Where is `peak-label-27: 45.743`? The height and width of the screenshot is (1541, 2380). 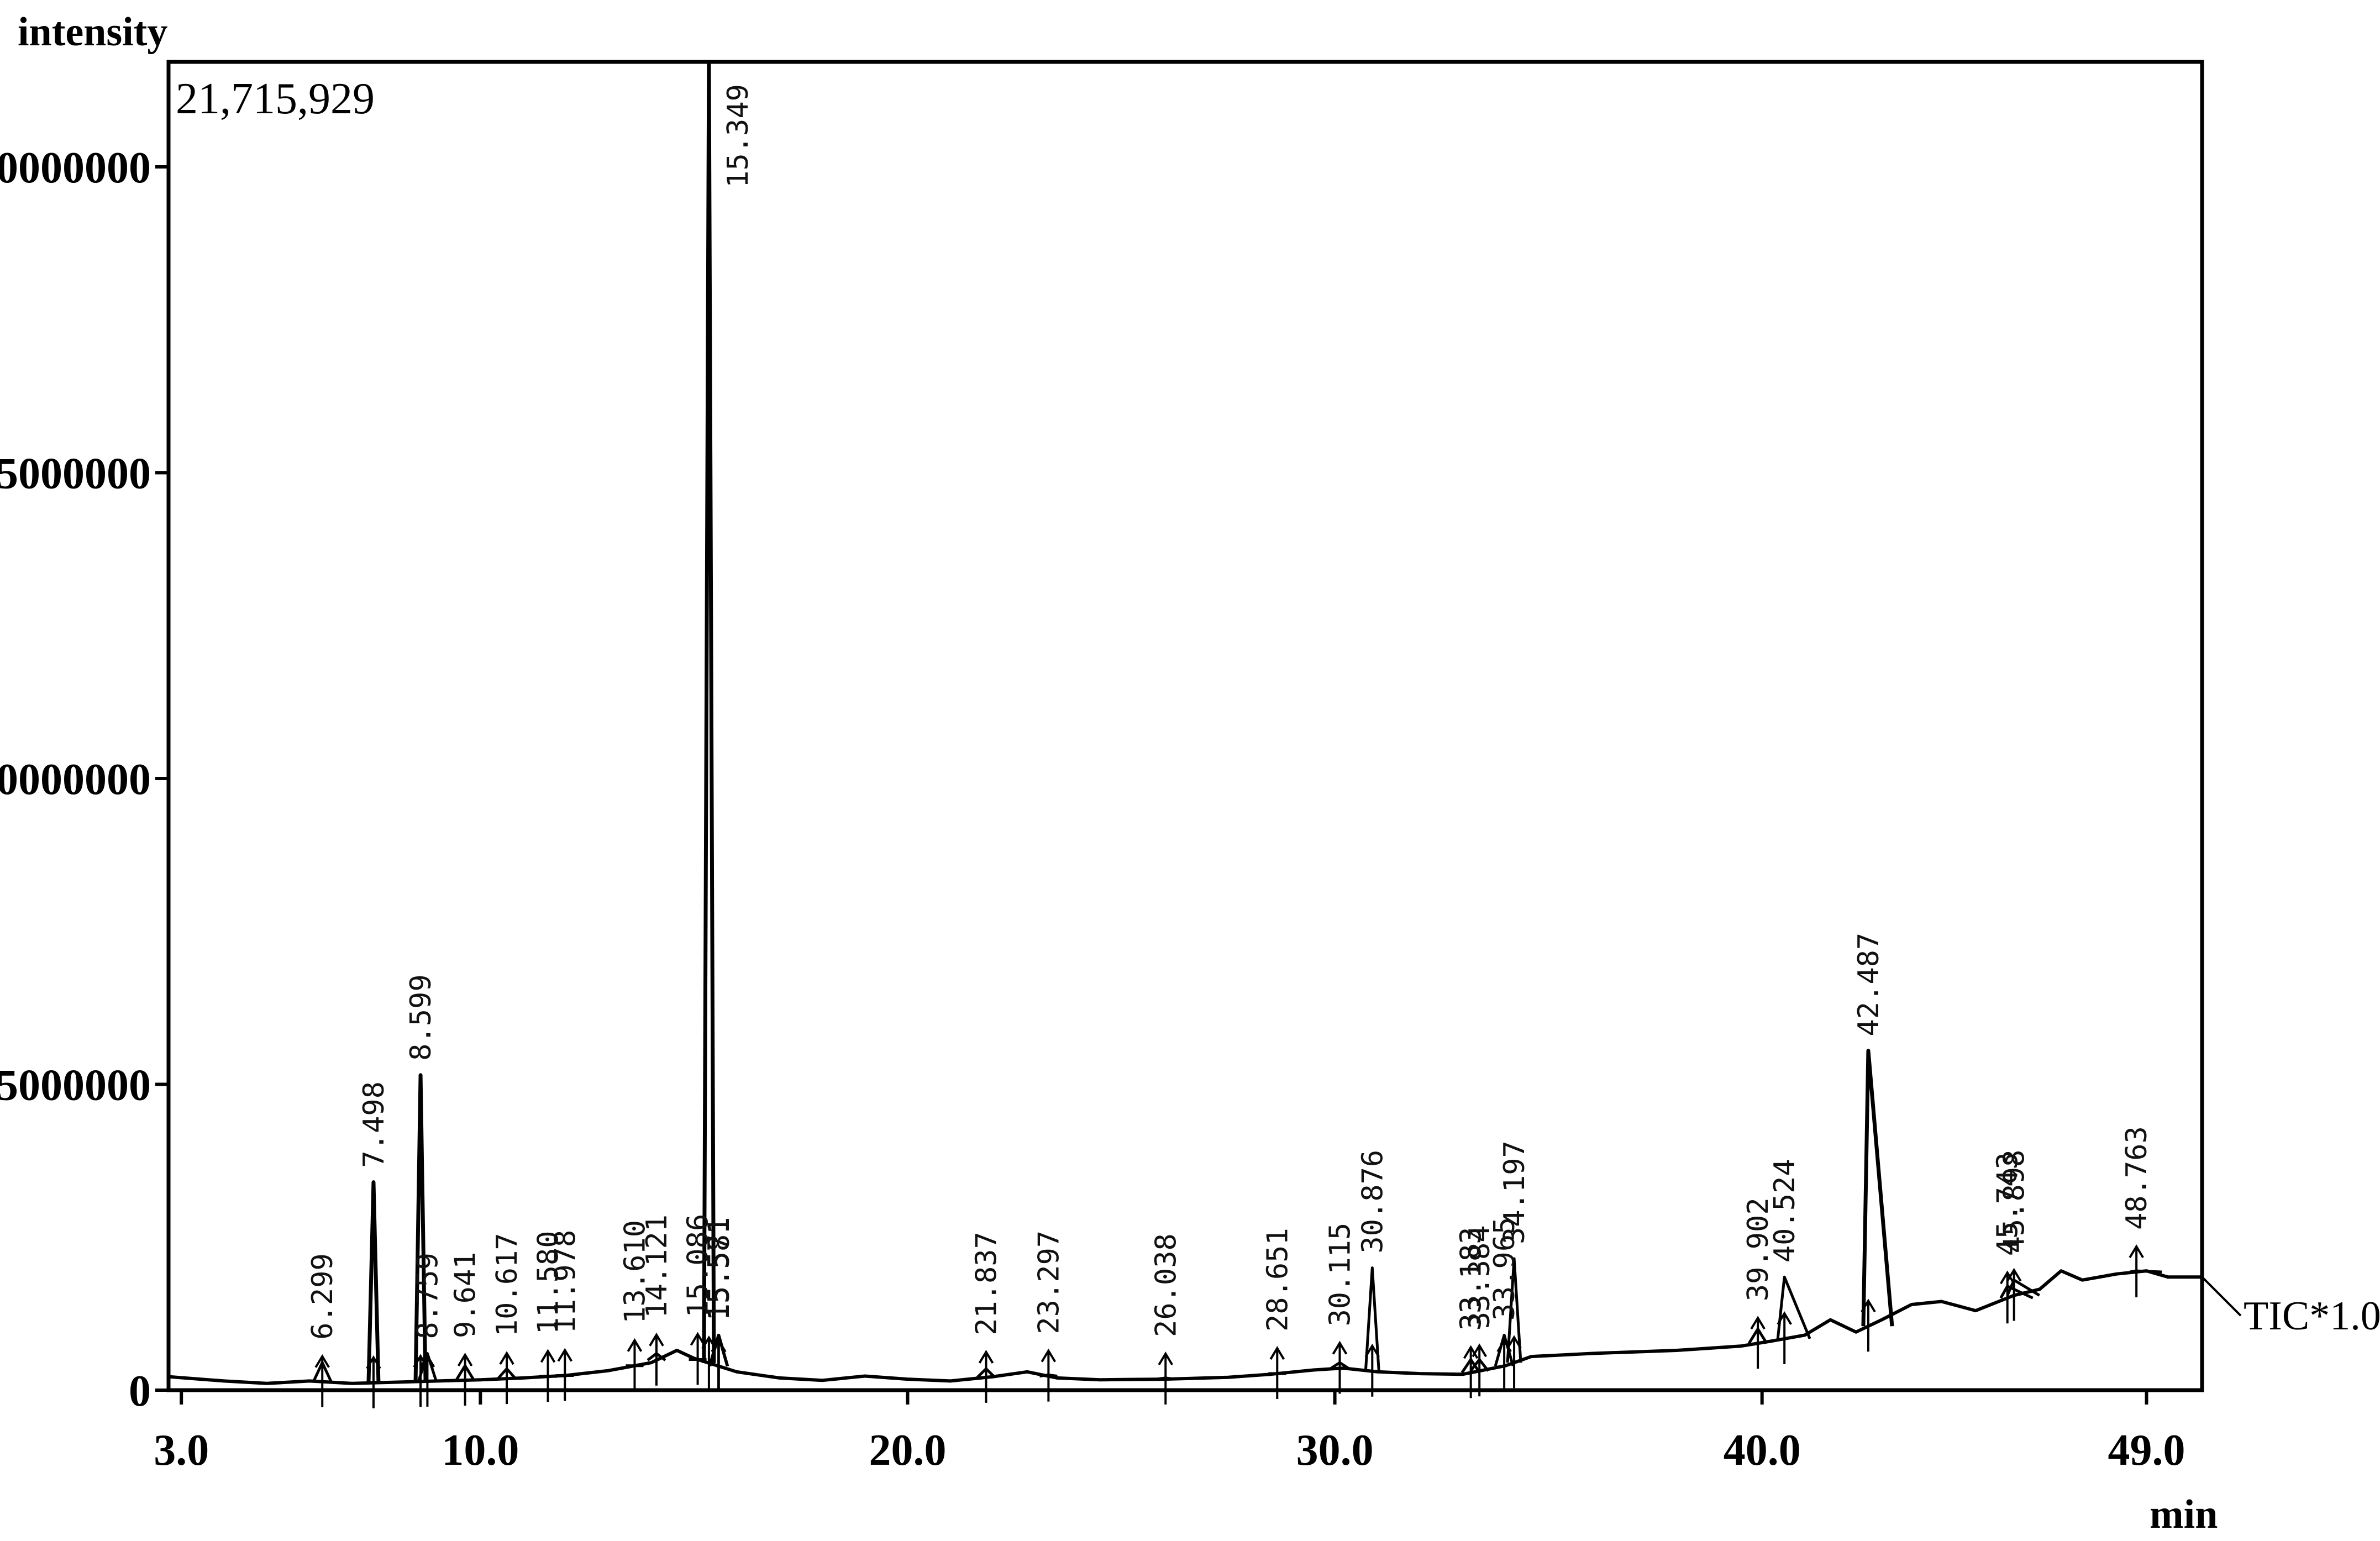
peak-label-27: 45.743 is located at coordinates (2008, 1204).